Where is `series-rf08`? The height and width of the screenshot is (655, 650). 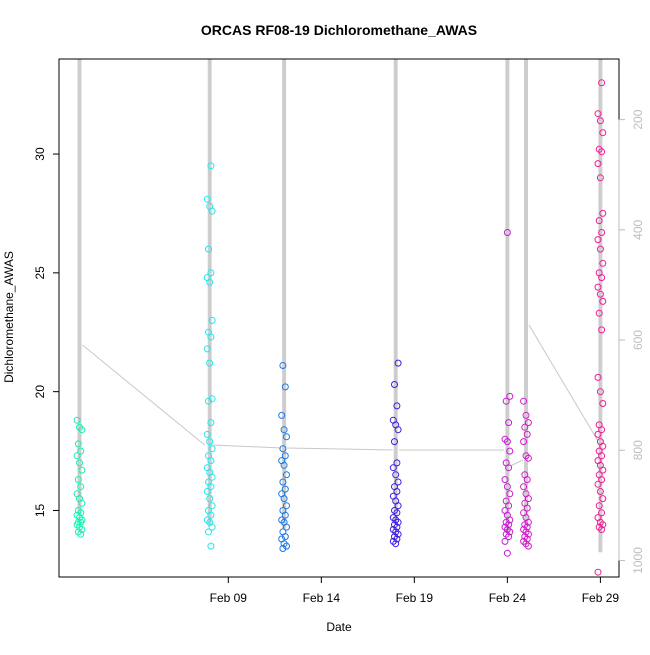
series-rf08 is located at coordinates (79, 477).